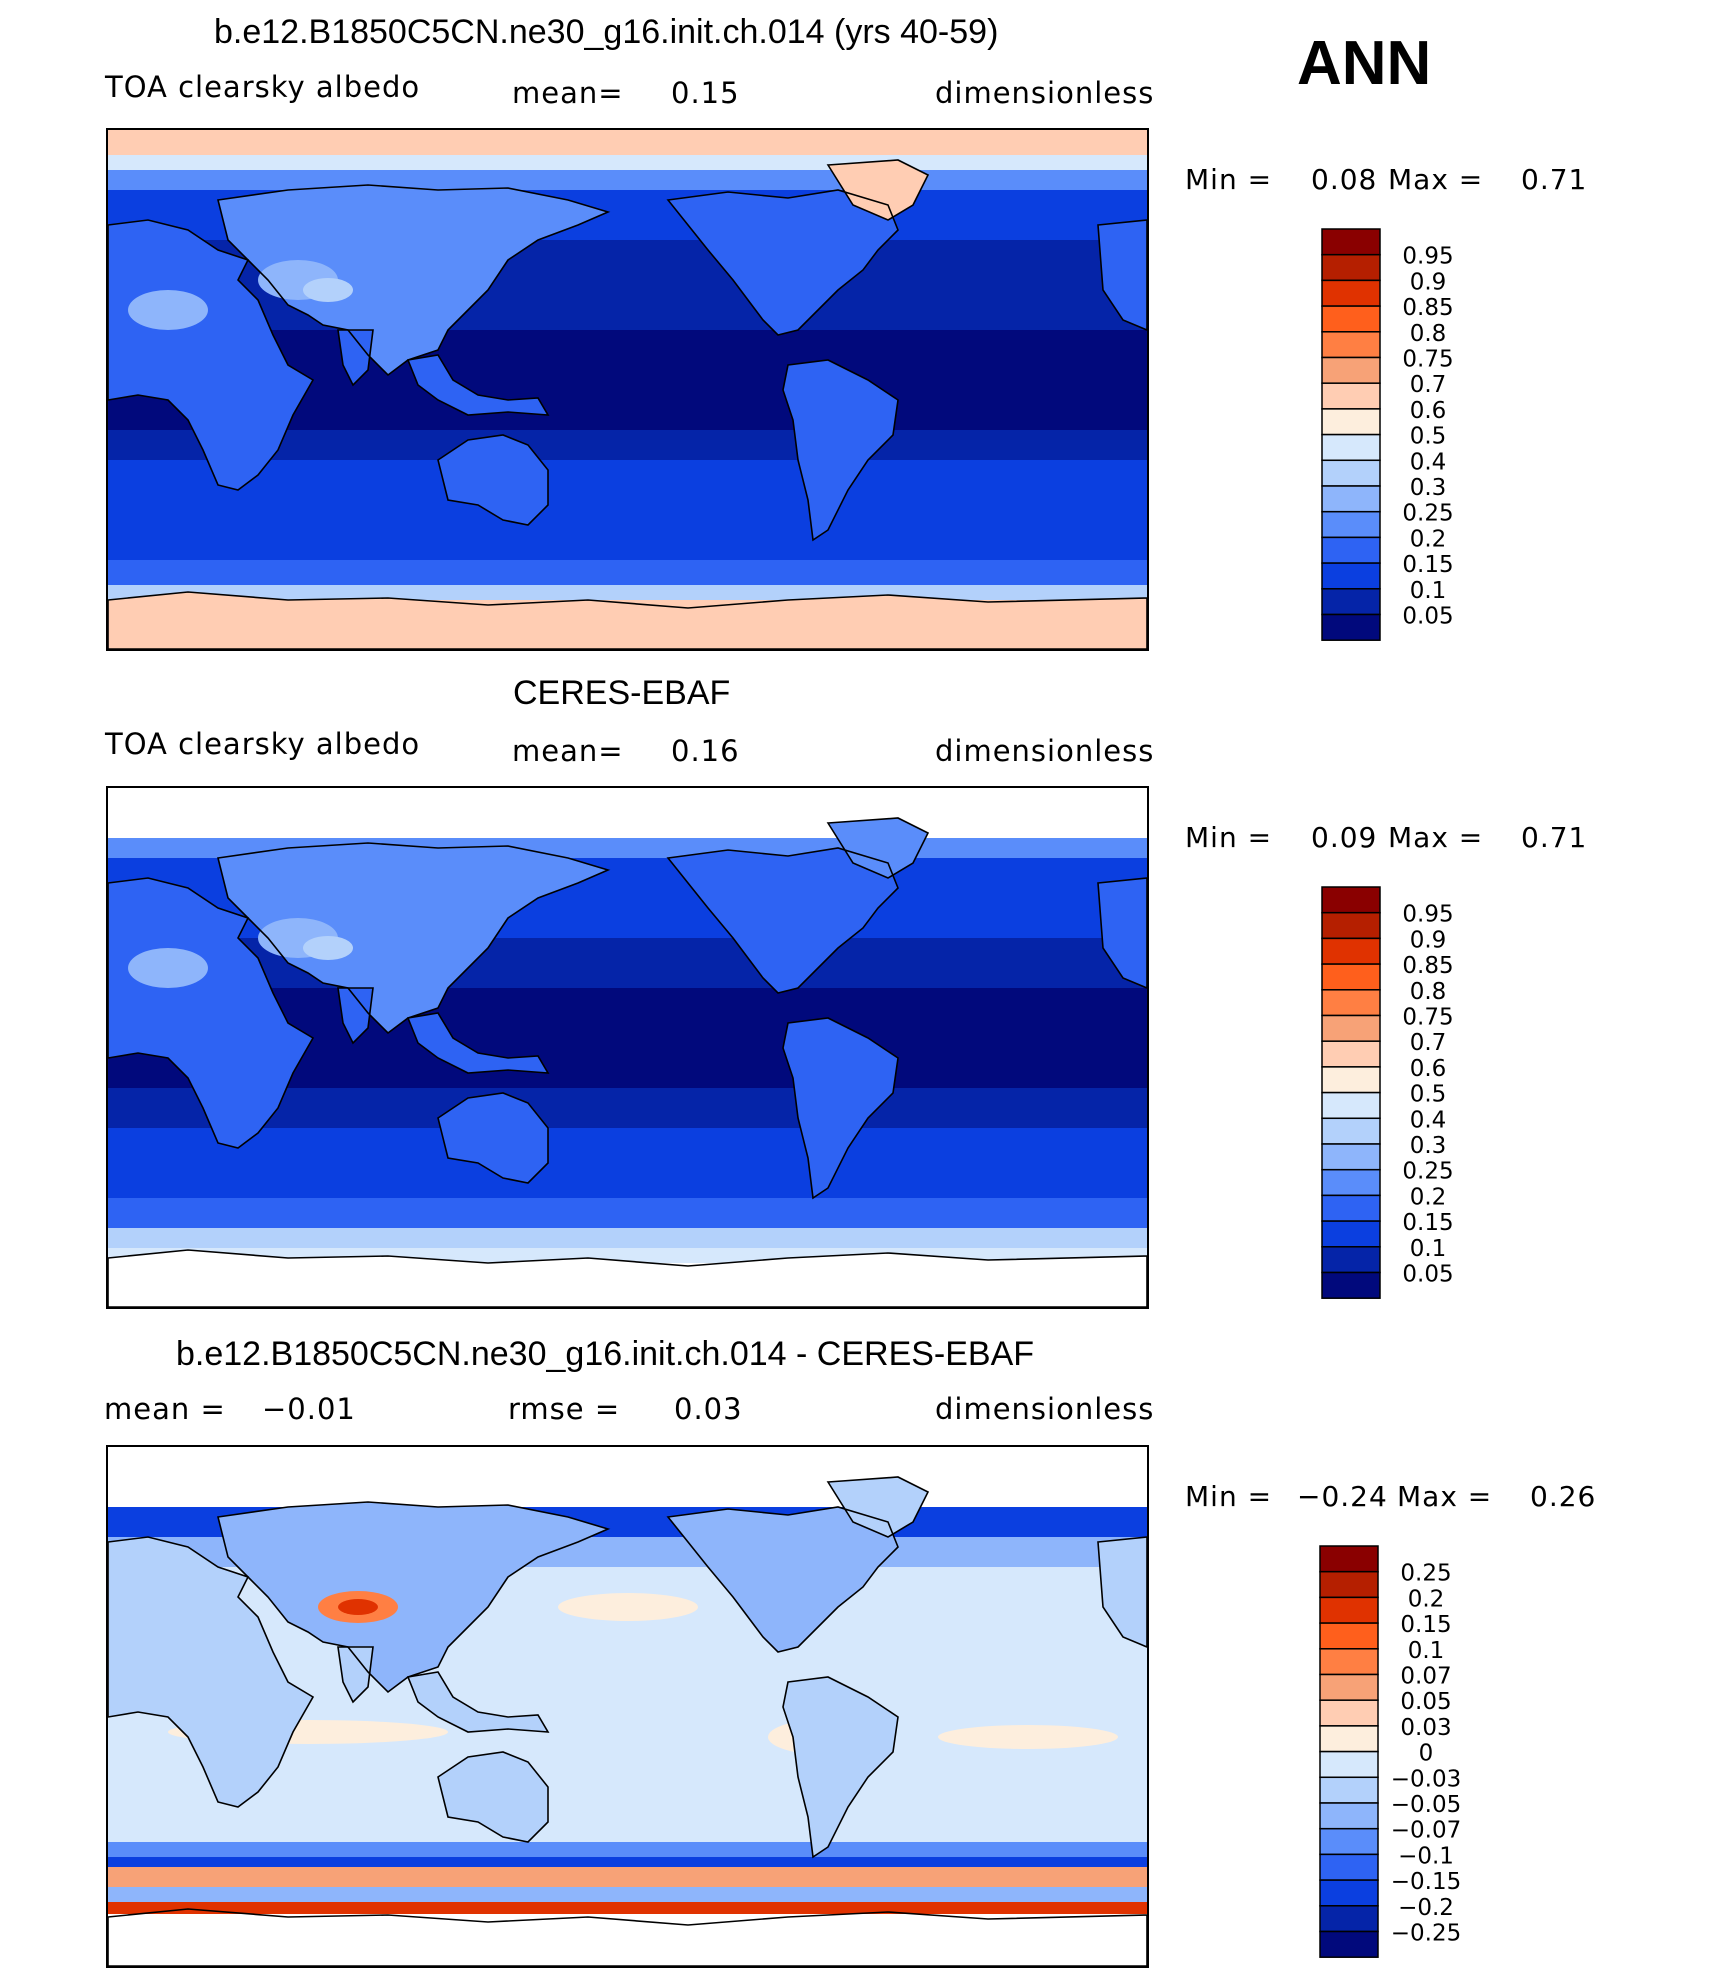 Image resolution: width=1710 pixels, height=1986 pixels. Describe the element at coordinates (1344, 179) in the screenshot. I see `panel-1-min-value: 0.08` at that location.